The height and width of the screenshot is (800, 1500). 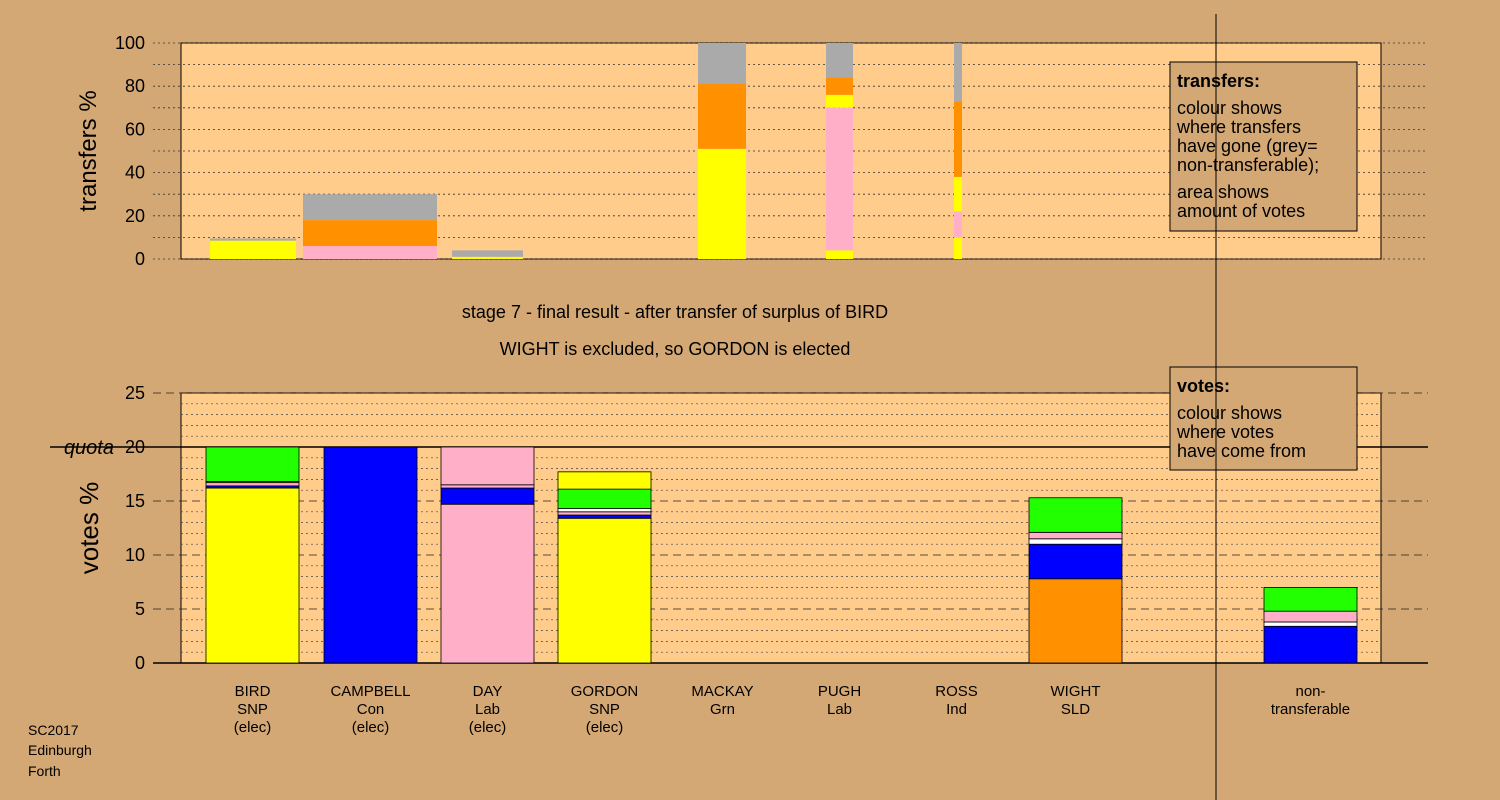 What do you see at coordinates (370, 691) in the screenshot?
I see `candidate-label-line: CAMPBELL` at bounding box center [370, 691].